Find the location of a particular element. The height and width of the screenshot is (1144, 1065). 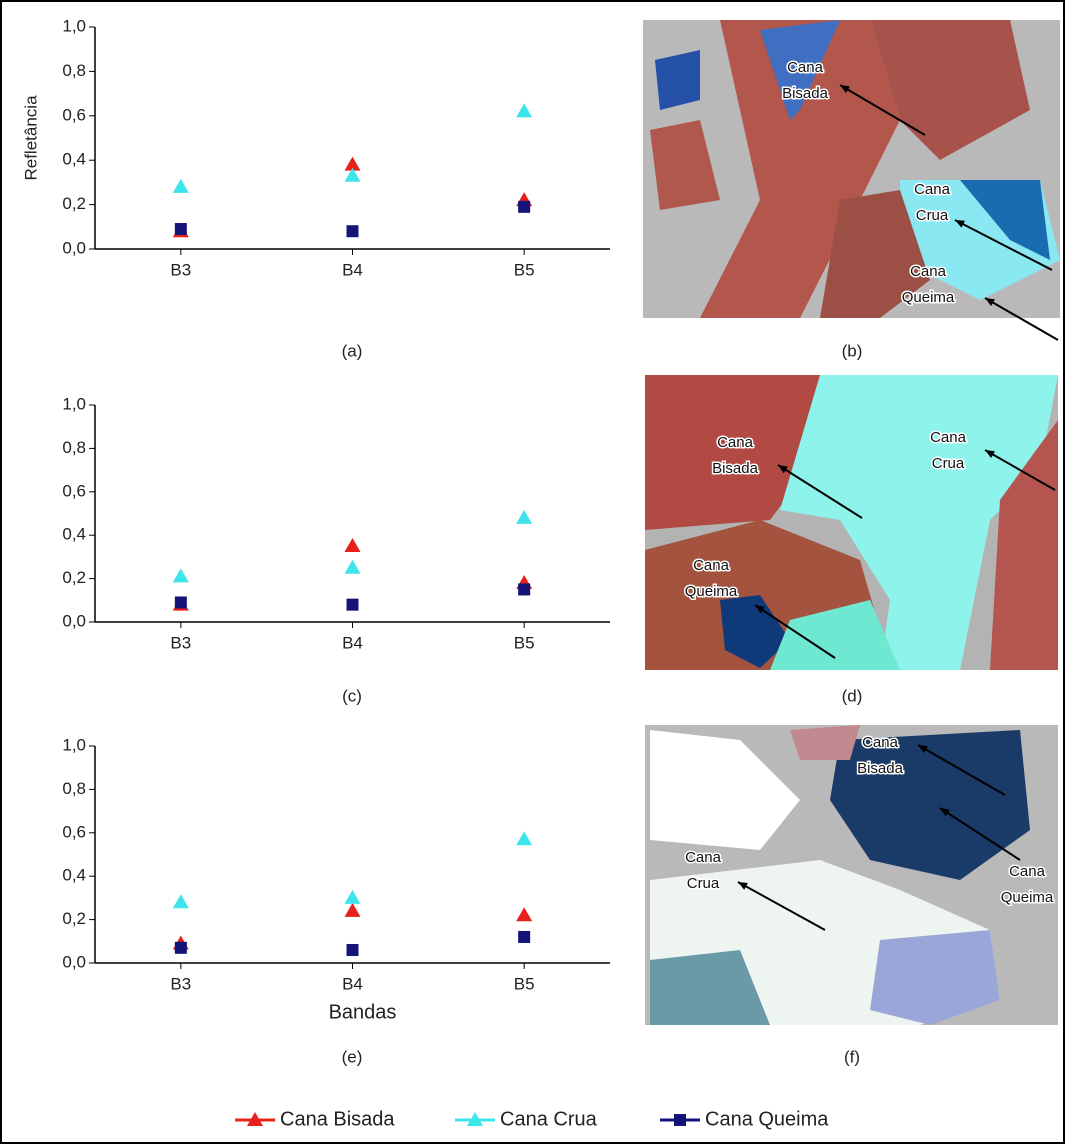

legend: Cana Bisada Cana Crua Cana Queima is located at coordinates (532, 1119).